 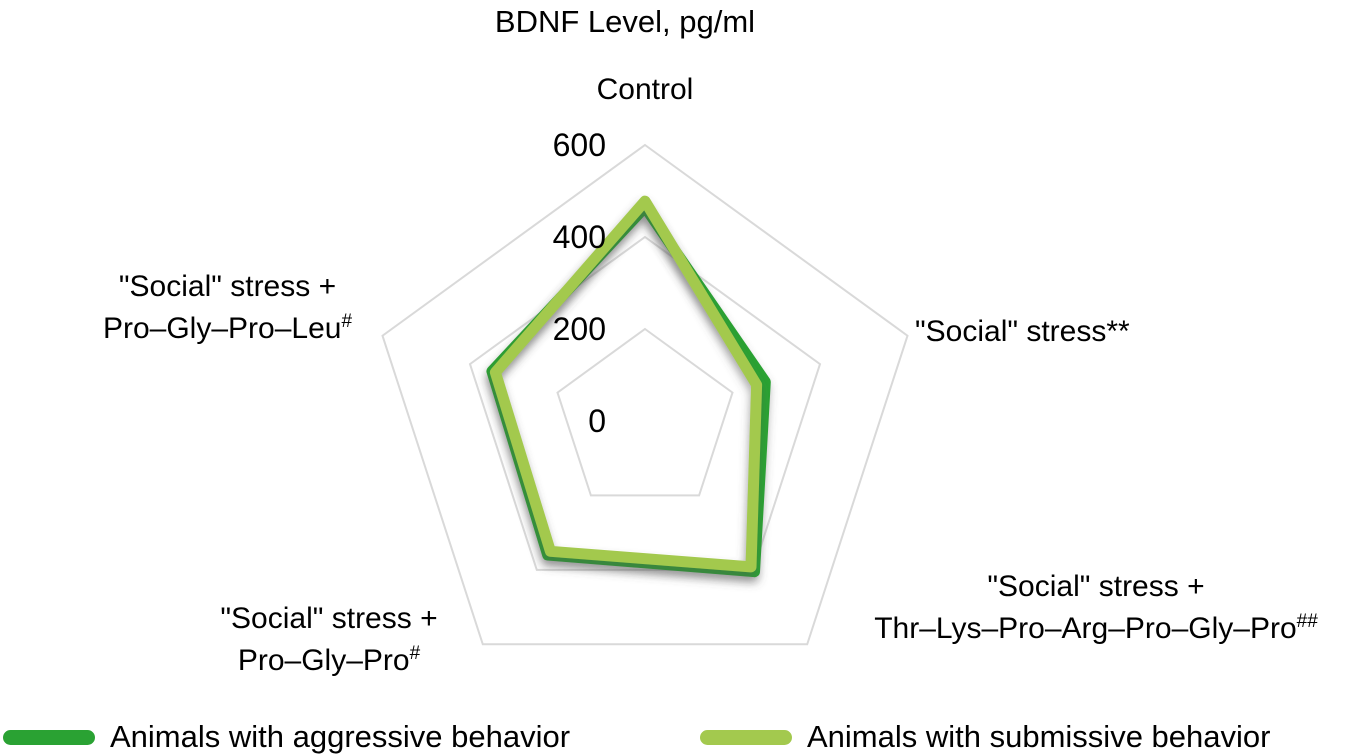 What do you see at coordinates (1039, 736) in the screenshot?
I see `legend-label-submissive: Animals with submissive behavior` at bounding box center [1039, 736].